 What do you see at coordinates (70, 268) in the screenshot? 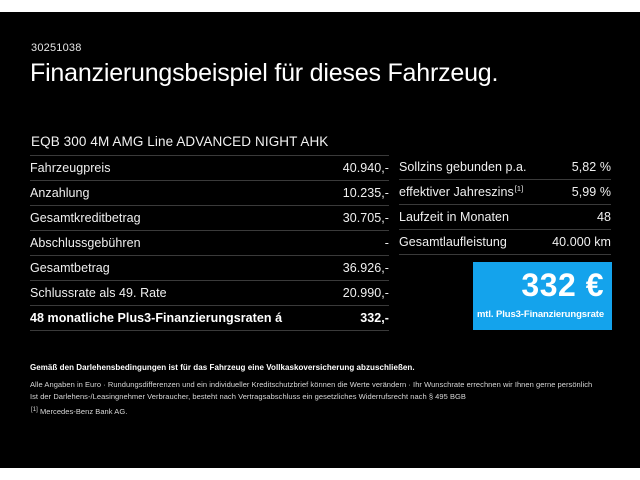
I see `row-label: Gesamtbetrag` at bounding box center [70, 268].